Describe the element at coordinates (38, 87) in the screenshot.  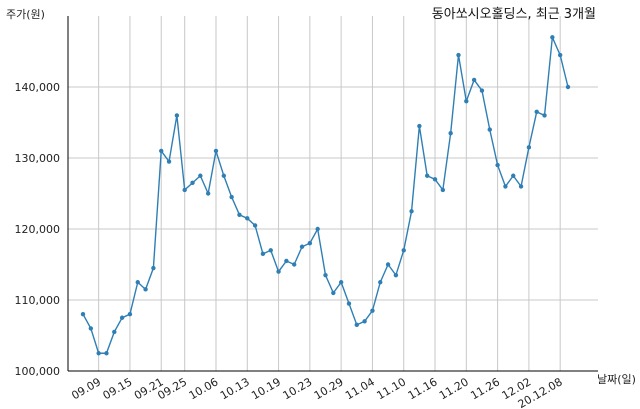
I see `y-tick-label: 140,000` at that location.